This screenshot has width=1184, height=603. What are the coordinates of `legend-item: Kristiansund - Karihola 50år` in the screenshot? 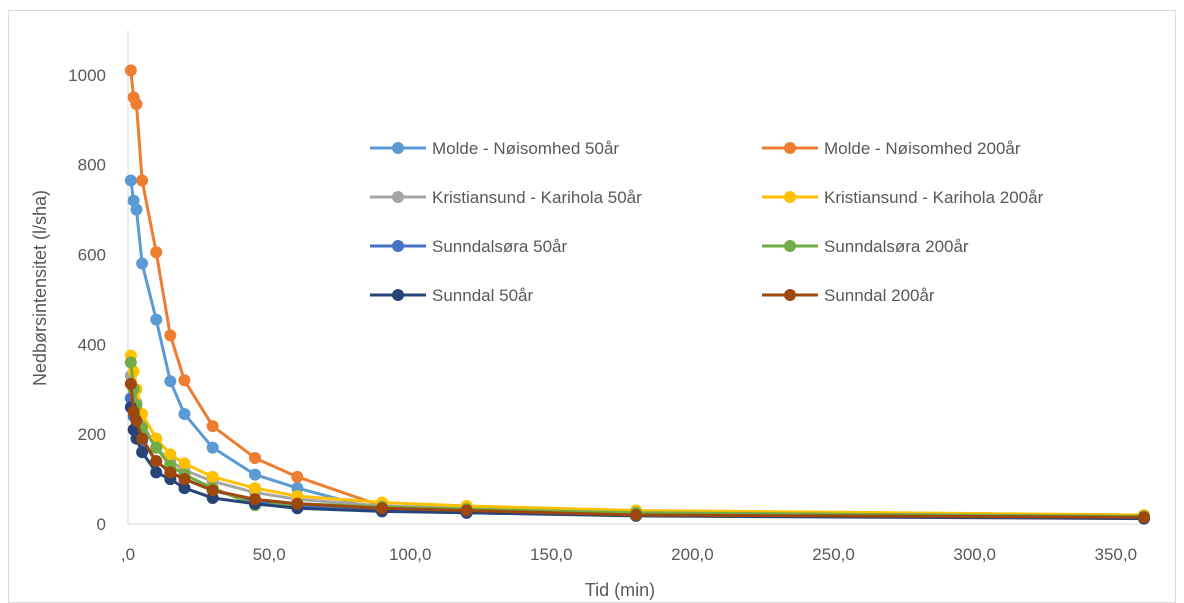 It's located at (506, 197).